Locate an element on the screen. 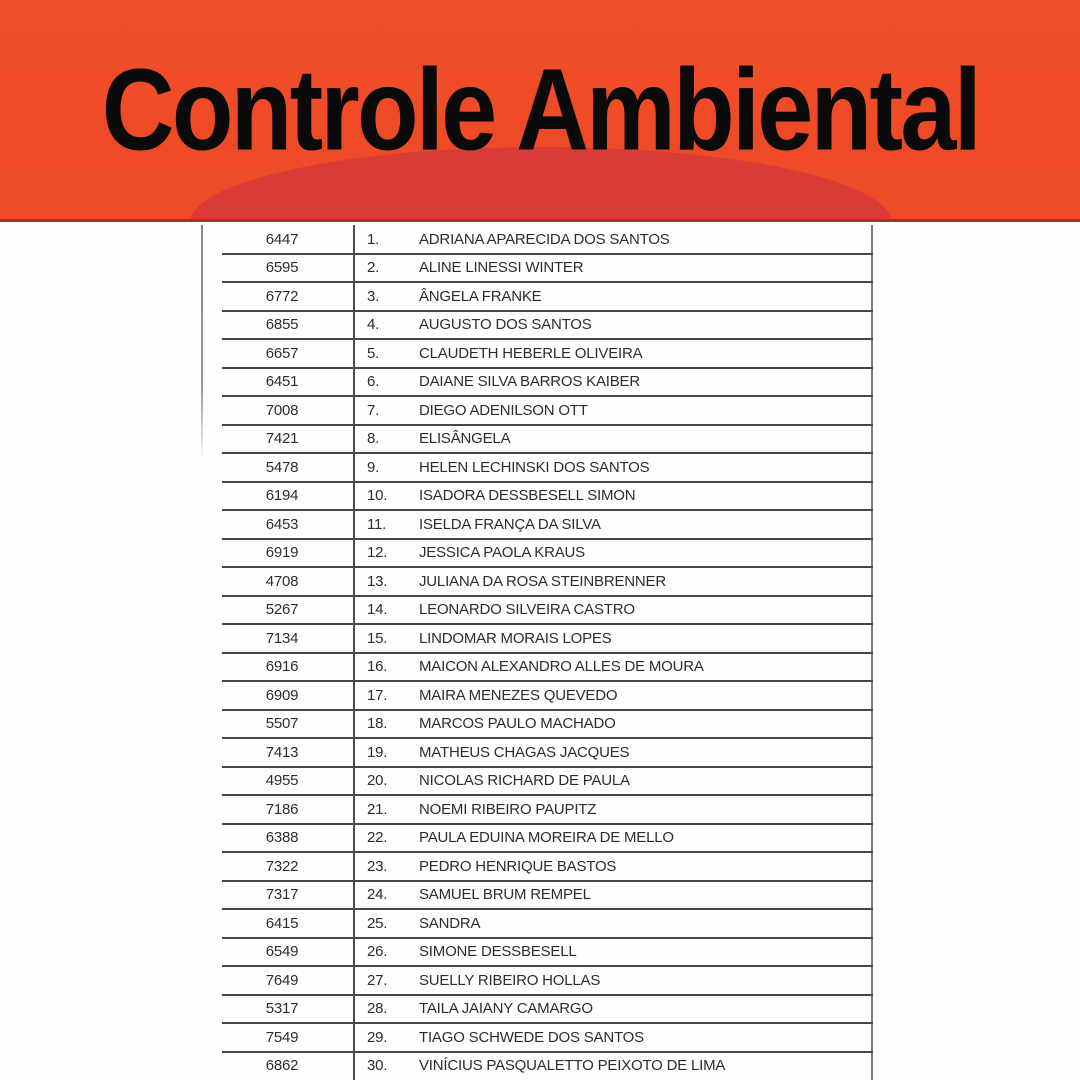 The height and width of the screenshot is (1080, 1080). rank-number: 11. is located at coordinates (377, 524).